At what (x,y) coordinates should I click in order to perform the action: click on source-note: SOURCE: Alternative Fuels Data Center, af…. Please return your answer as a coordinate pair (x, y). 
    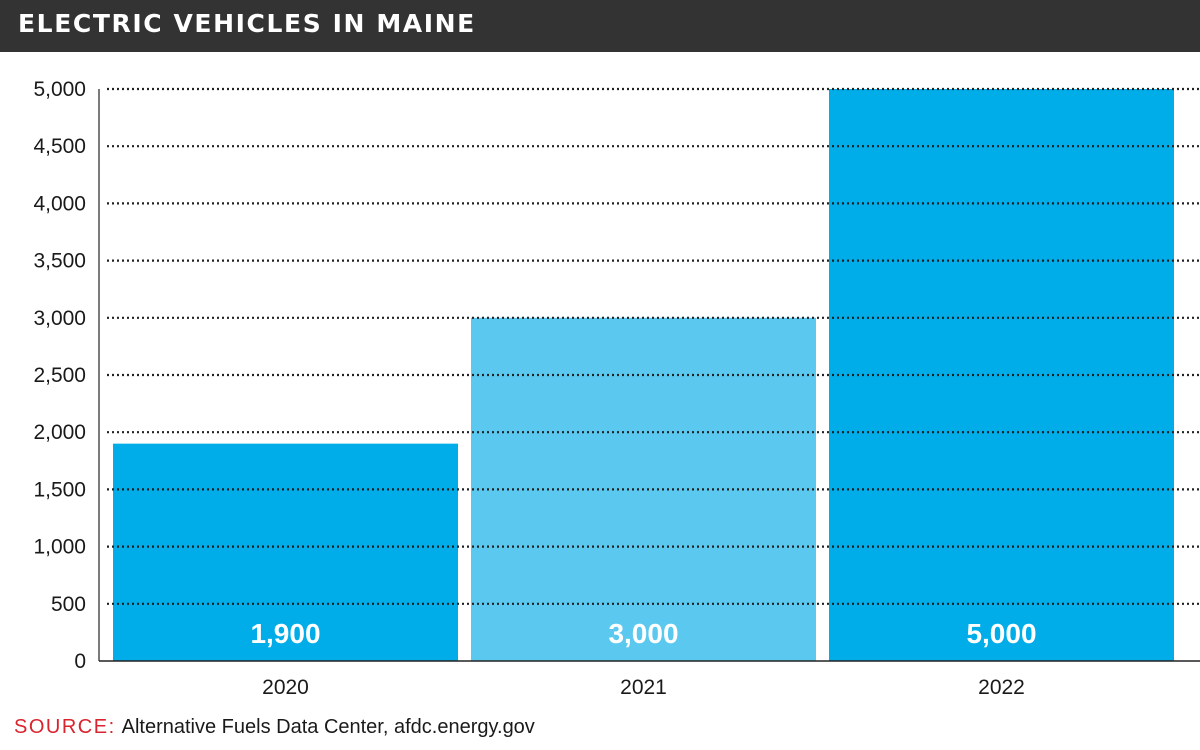
    Looking at the image, I should click on (274, 727).